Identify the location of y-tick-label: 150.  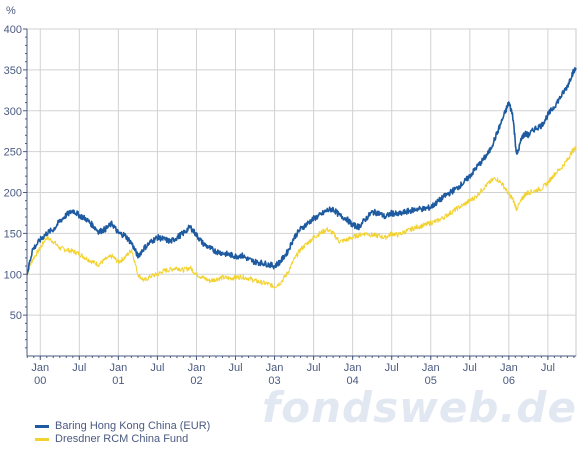
(13, 234).